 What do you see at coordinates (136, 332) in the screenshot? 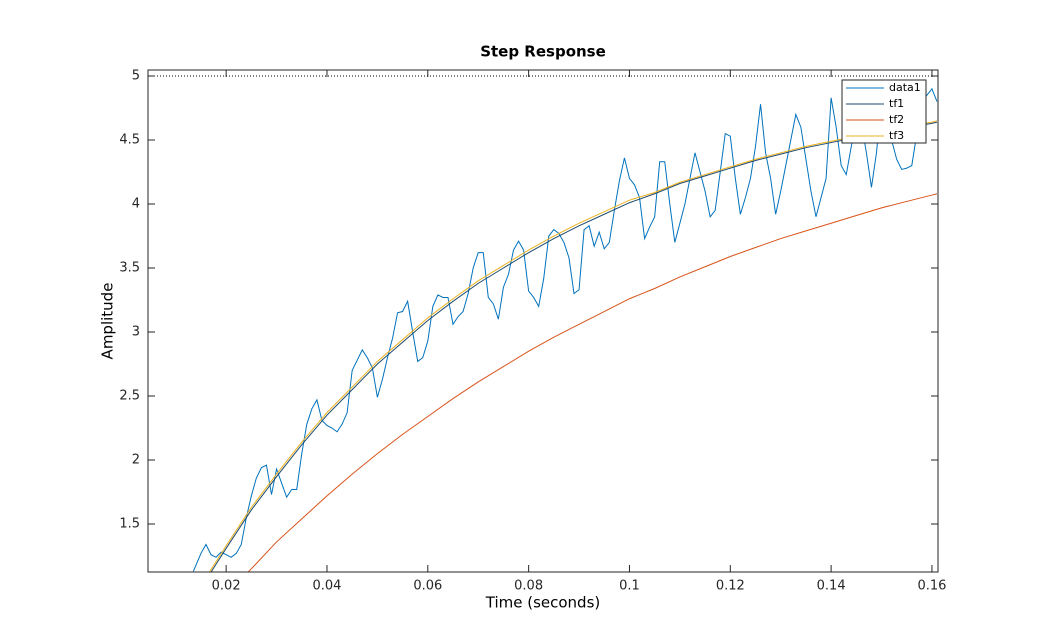
I see `y-tick-label: 3` at bounding box center [136, 332].